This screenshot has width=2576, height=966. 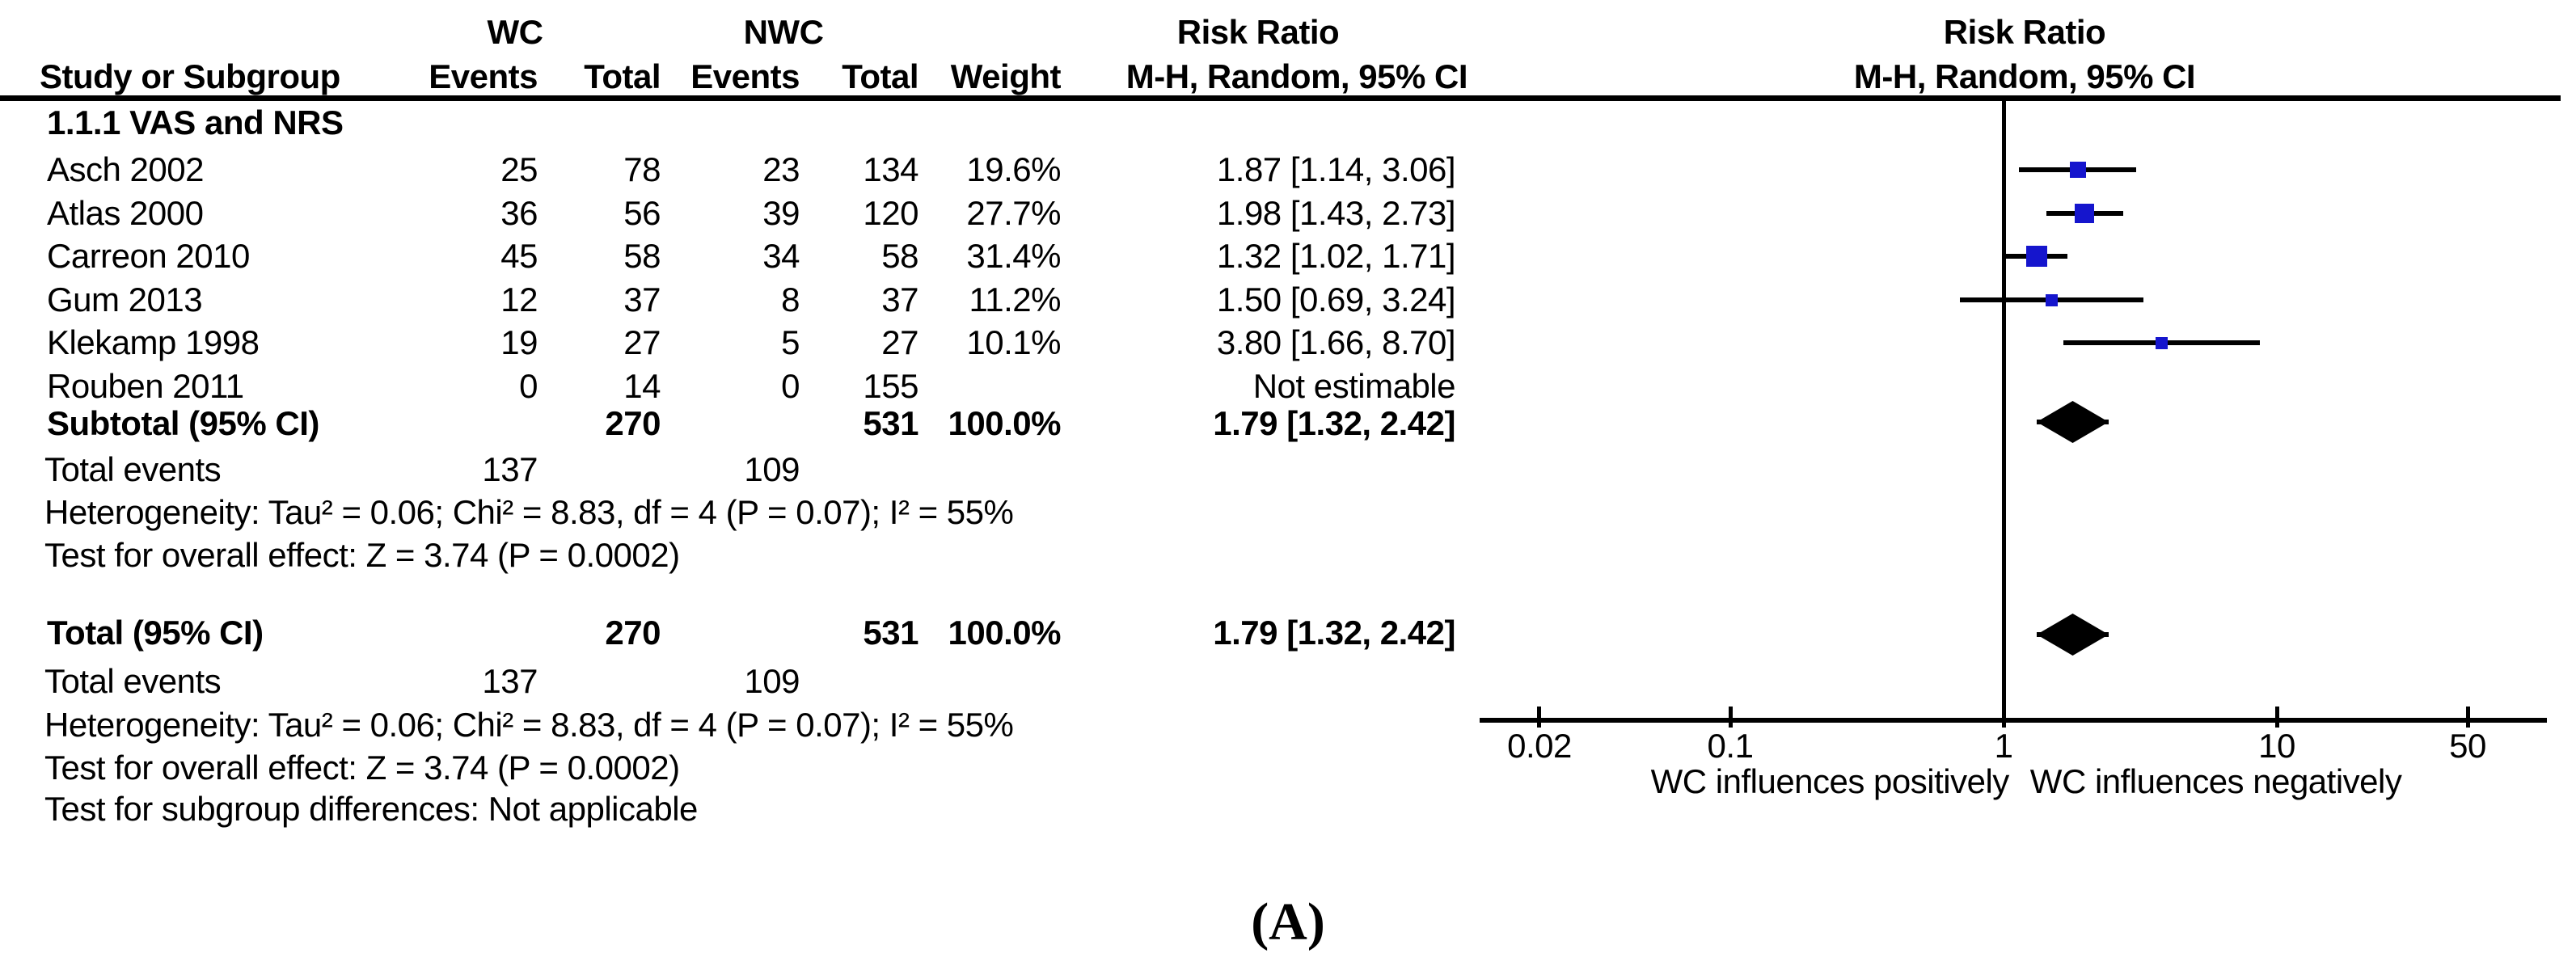 I want to click on wc-events-value: 12, so click(x=519, y=299).